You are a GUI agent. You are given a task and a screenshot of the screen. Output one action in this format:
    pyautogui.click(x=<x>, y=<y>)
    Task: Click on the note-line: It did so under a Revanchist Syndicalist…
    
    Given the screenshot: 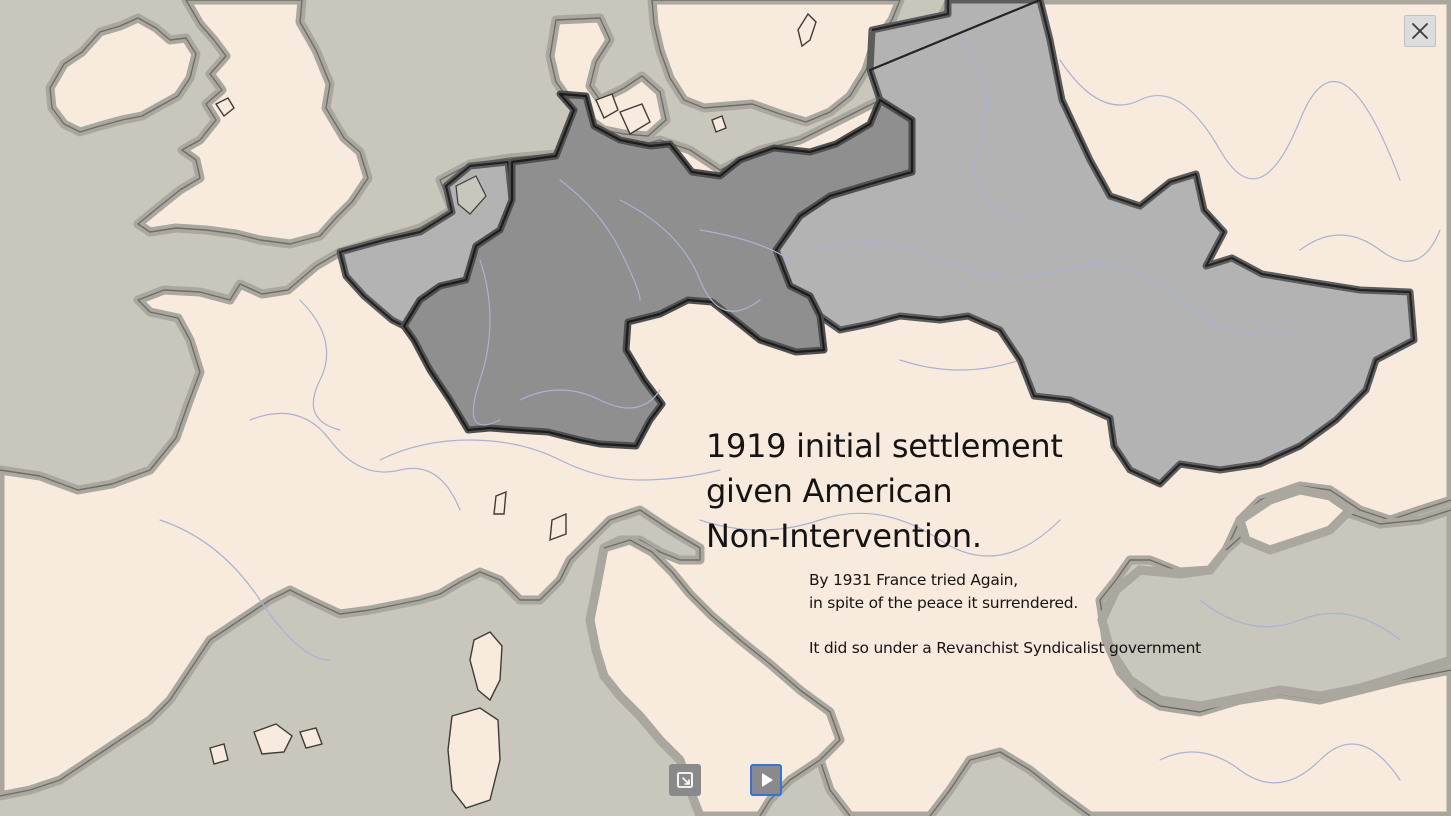 What is the action you would take?
    pyautogui.click(x=1005, y=648)
    